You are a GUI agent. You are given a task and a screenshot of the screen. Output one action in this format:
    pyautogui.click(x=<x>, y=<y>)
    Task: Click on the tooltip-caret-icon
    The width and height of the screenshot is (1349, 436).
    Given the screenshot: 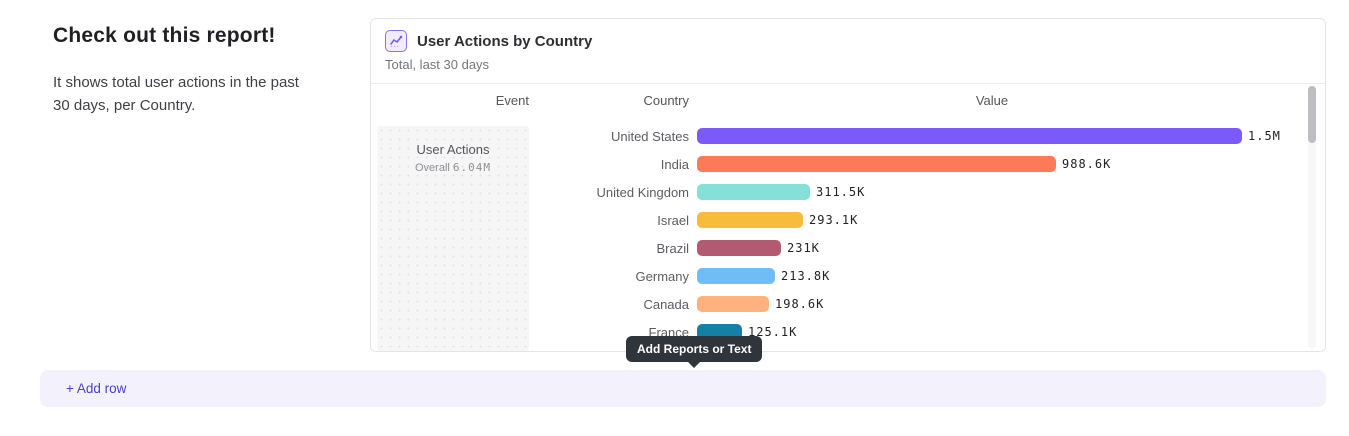 What is the action you would take?
    pyautogui.click(x=694, y=364)
    